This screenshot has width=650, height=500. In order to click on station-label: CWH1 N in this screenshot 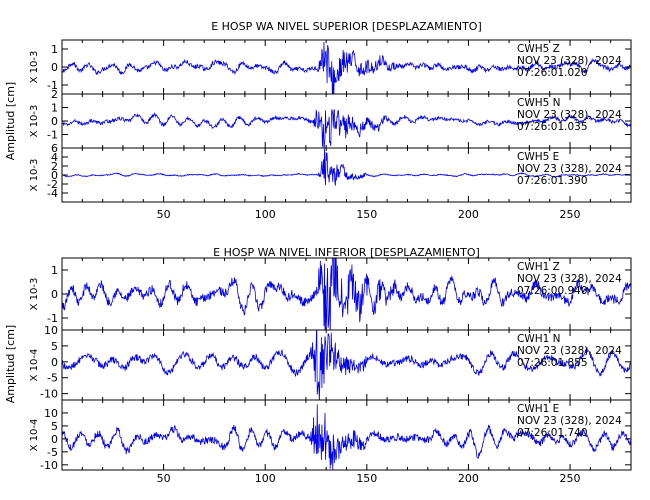, I will do `click(538, 339)`.